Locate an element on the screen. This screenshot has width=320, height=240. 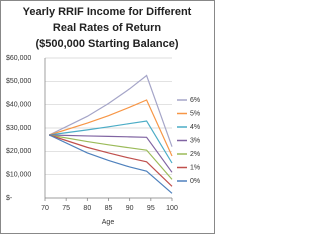
chart-title: Yearly RRIF Income for Different is located at coordinates (107, 12).